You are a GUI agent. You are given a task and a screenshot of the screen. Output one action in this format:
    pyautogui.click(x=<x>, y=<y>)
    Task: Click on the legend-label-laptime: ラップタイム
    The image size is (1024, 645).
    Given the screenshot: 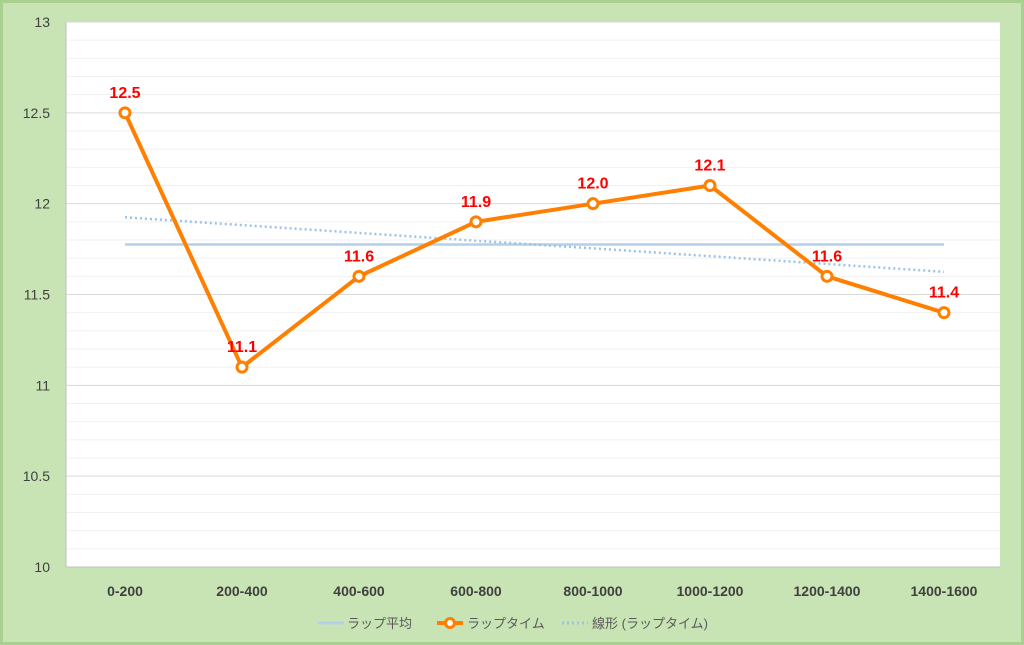 What is the action you would take?
    pyautogui.click(x=506, y=623)
    